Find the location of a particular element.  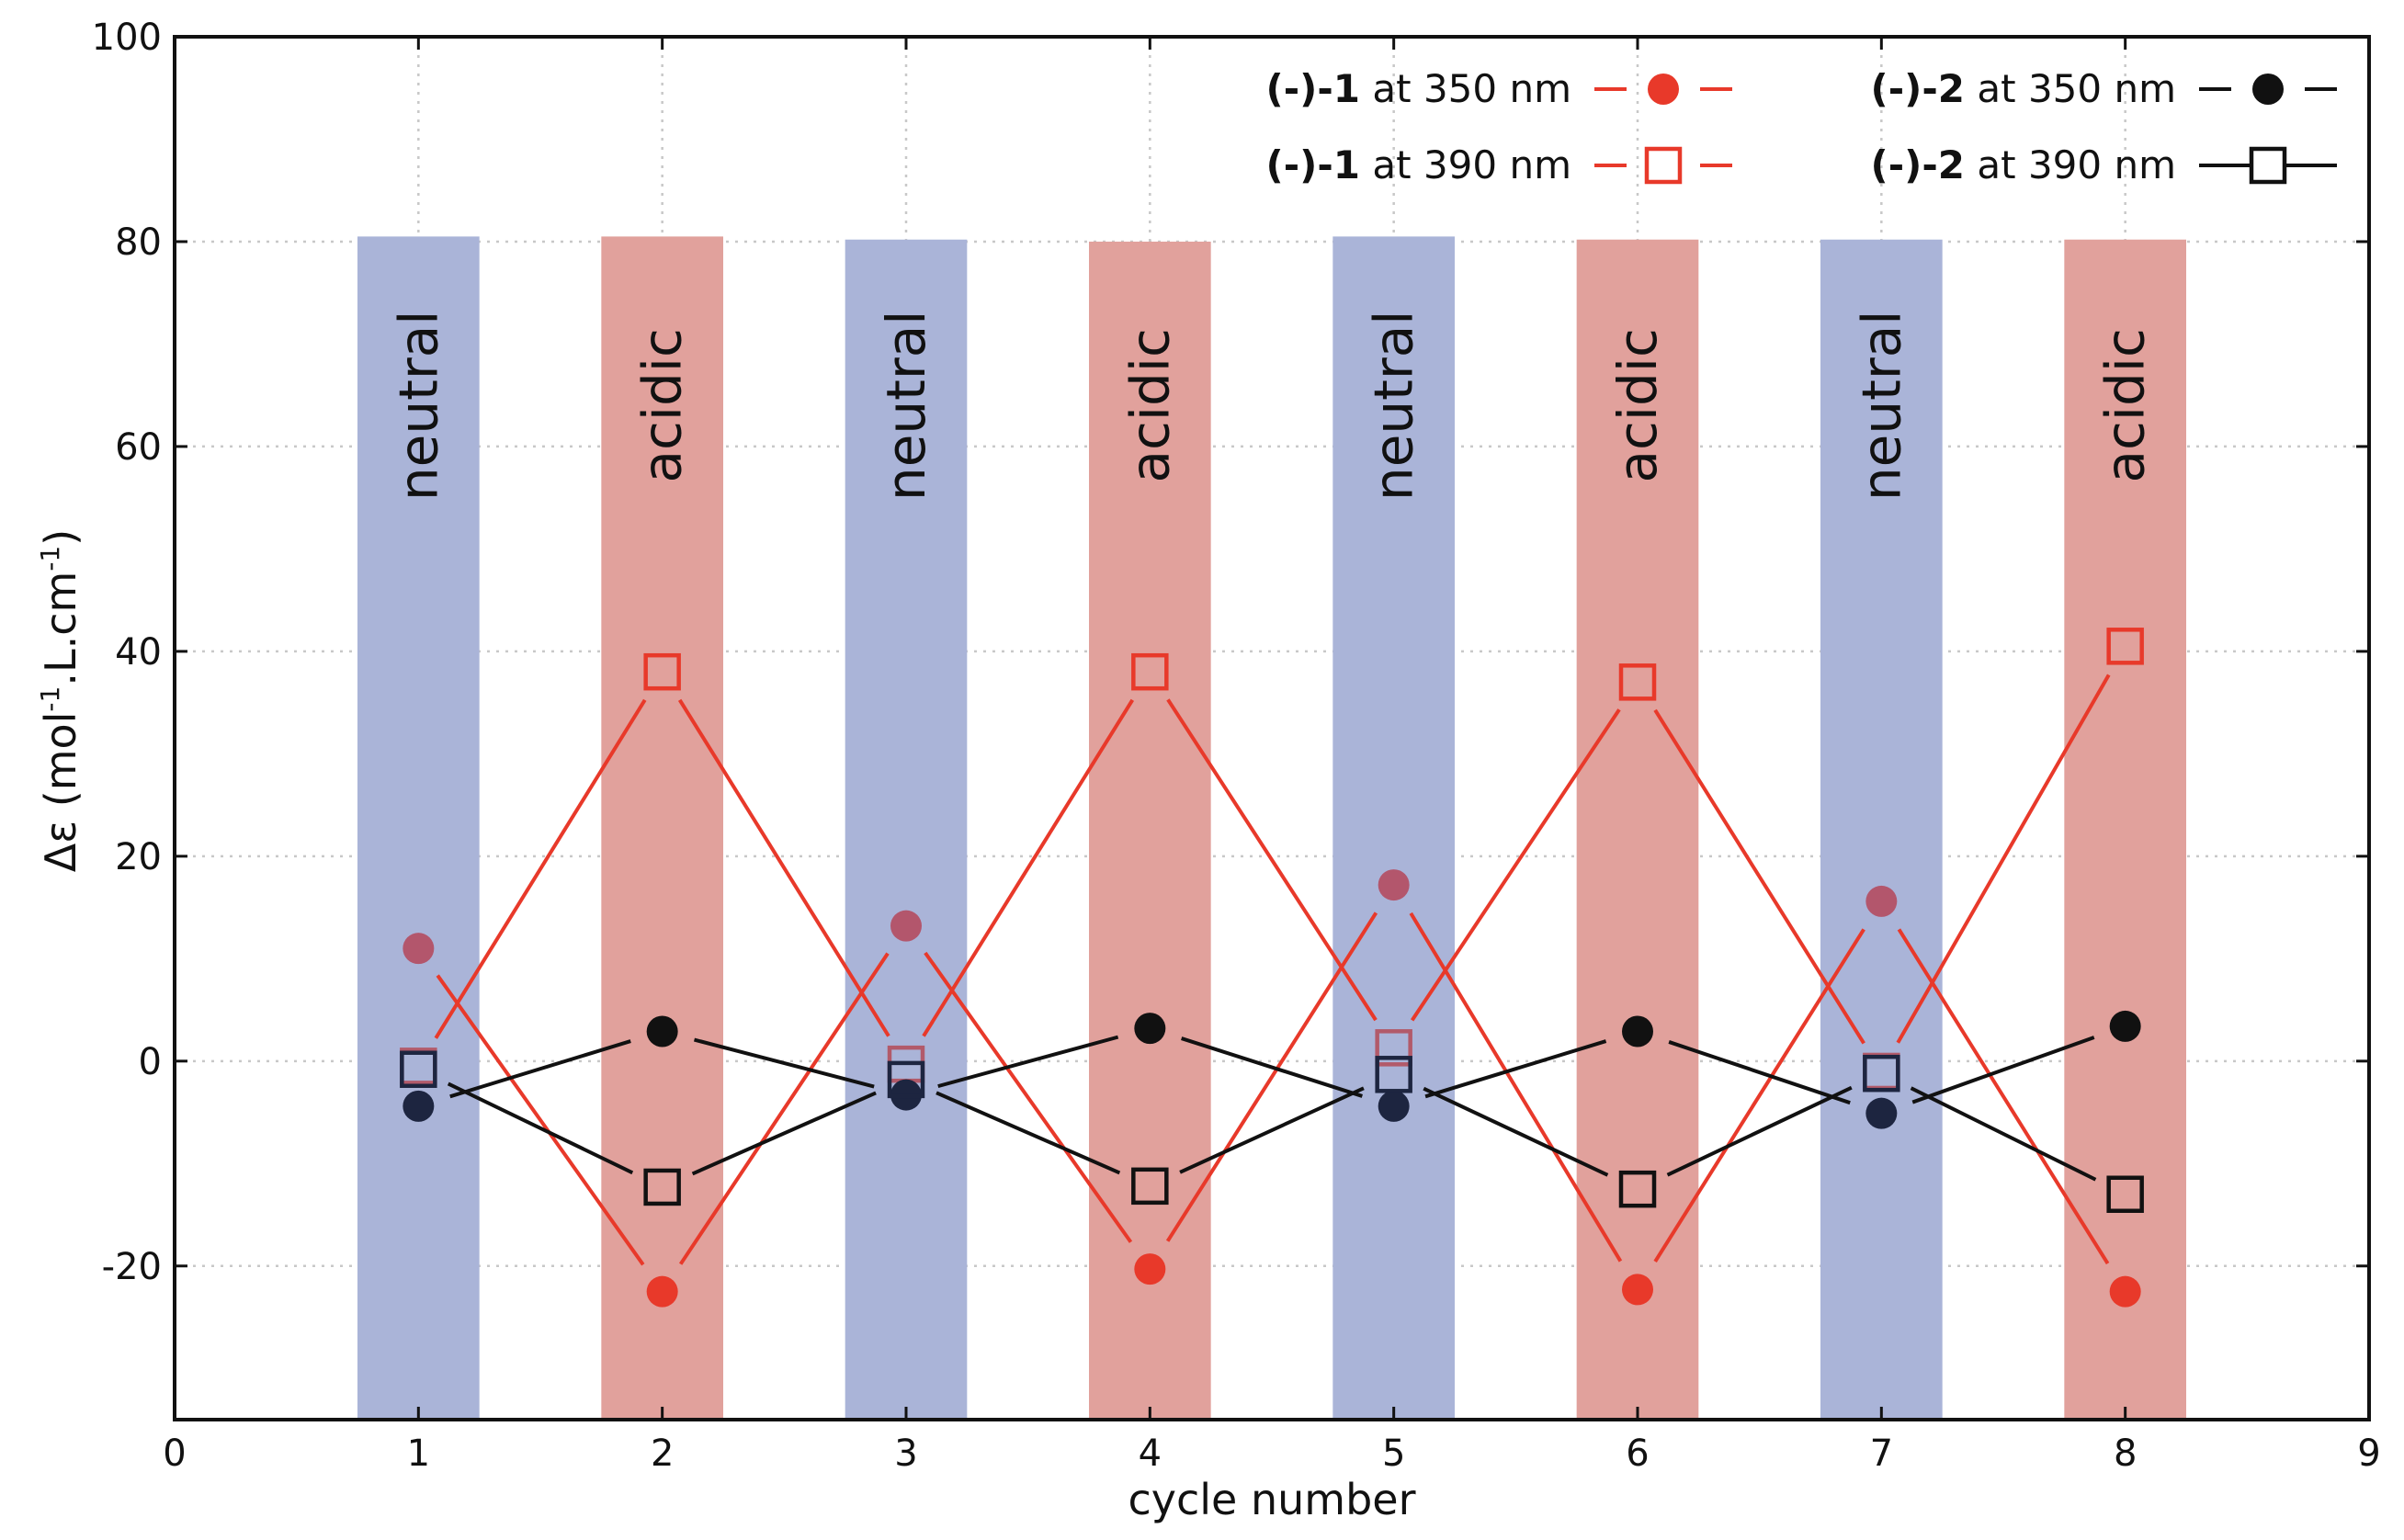

x-tick-label: 9 is located at coordinates (2368, 1453).